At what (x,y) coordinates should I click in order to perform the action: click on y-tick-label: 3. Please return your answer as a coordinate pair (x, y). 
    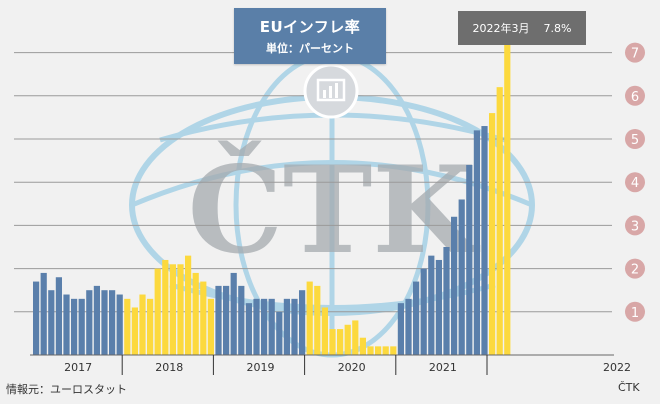
    Looking at the image, I should click on (635, 226).